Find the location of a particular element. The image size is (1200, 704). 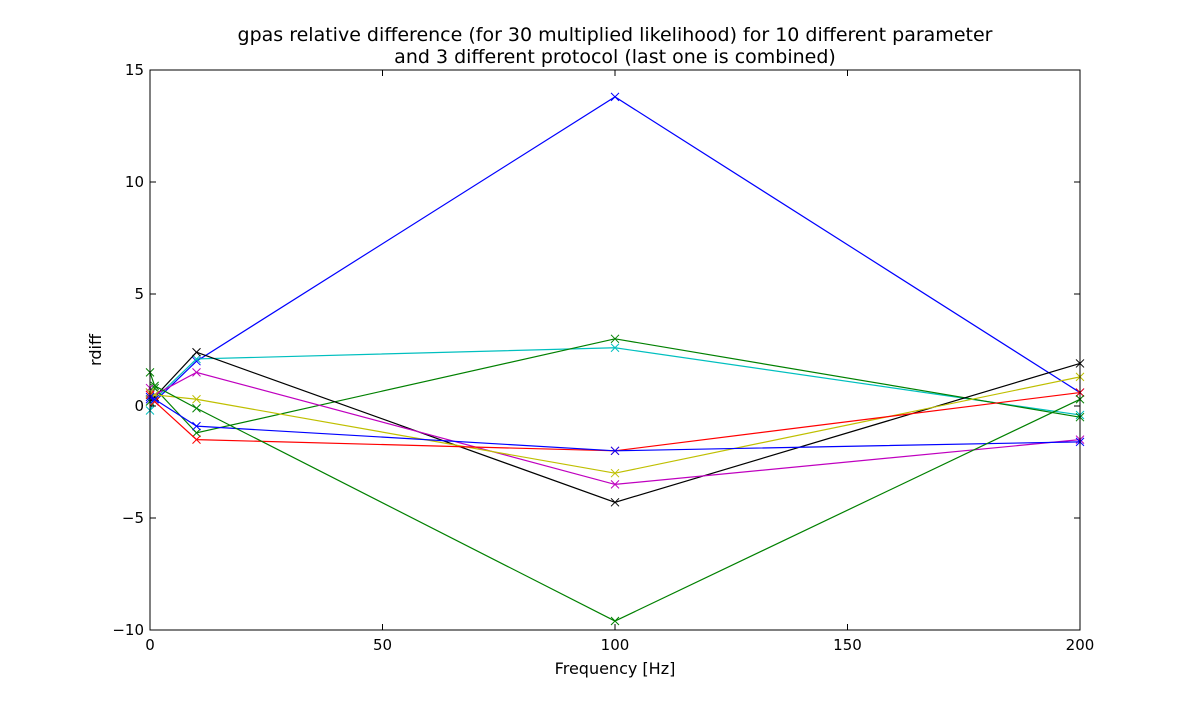

x-tick-label: 0 is located at coordinates (150, 645).